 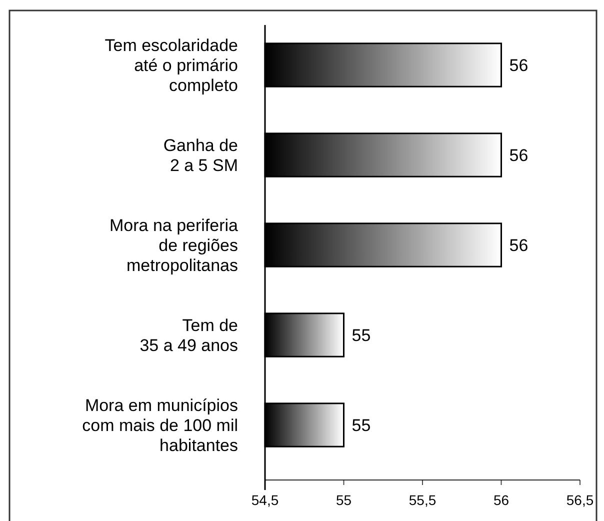 I want to click on y-tick-label: Mora na periferia de regiões metropolitanas, so click(x=174, y=245).